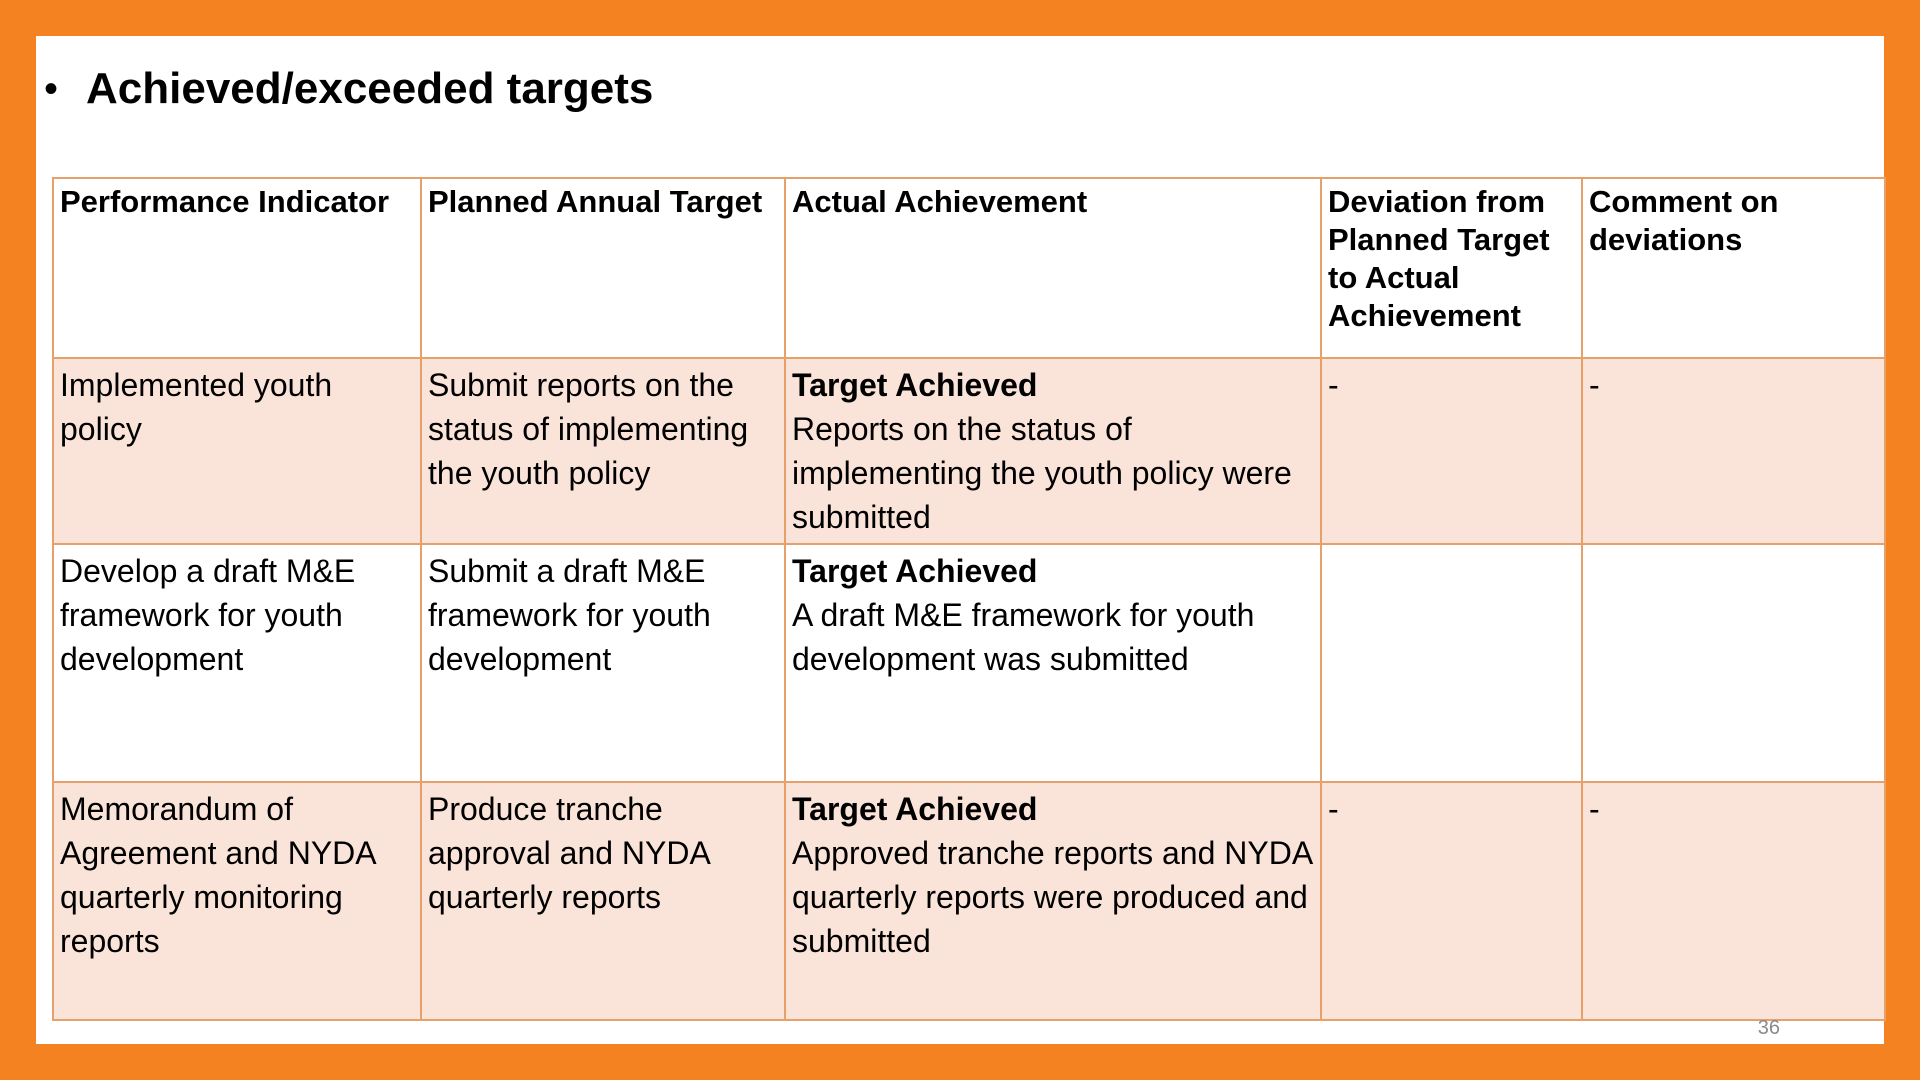 Image resolution: width=1920 pixels, height=1080 pixels. What do you see at coordinates (1733, 268) in the screenshot?
I see `header-comment: Comment on deviations` at bounding box center [1733, 268].